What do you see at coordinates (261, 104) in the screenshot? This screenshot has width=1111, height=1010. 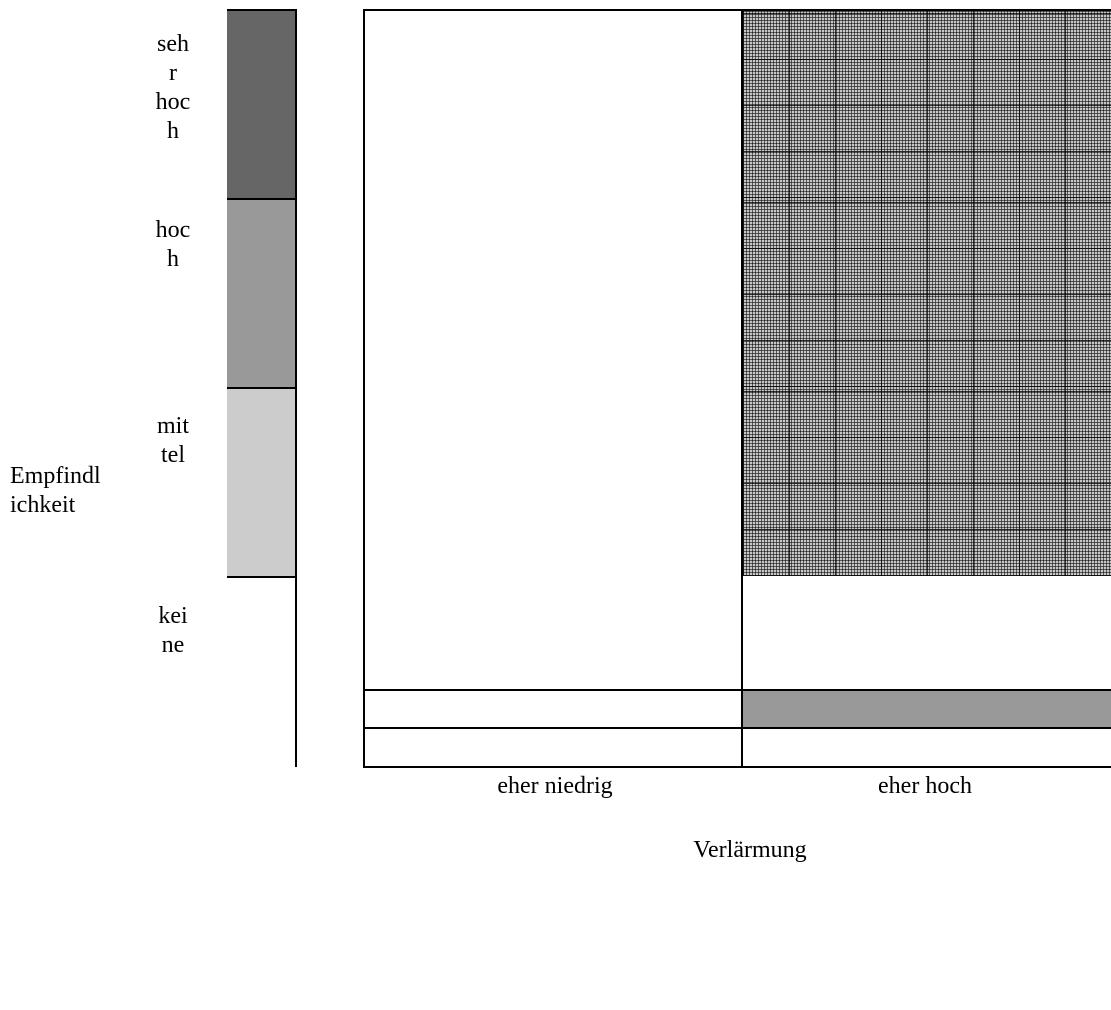 I see `sensitivity-bar-sehr-hoch` at bounding box center [261, 104].